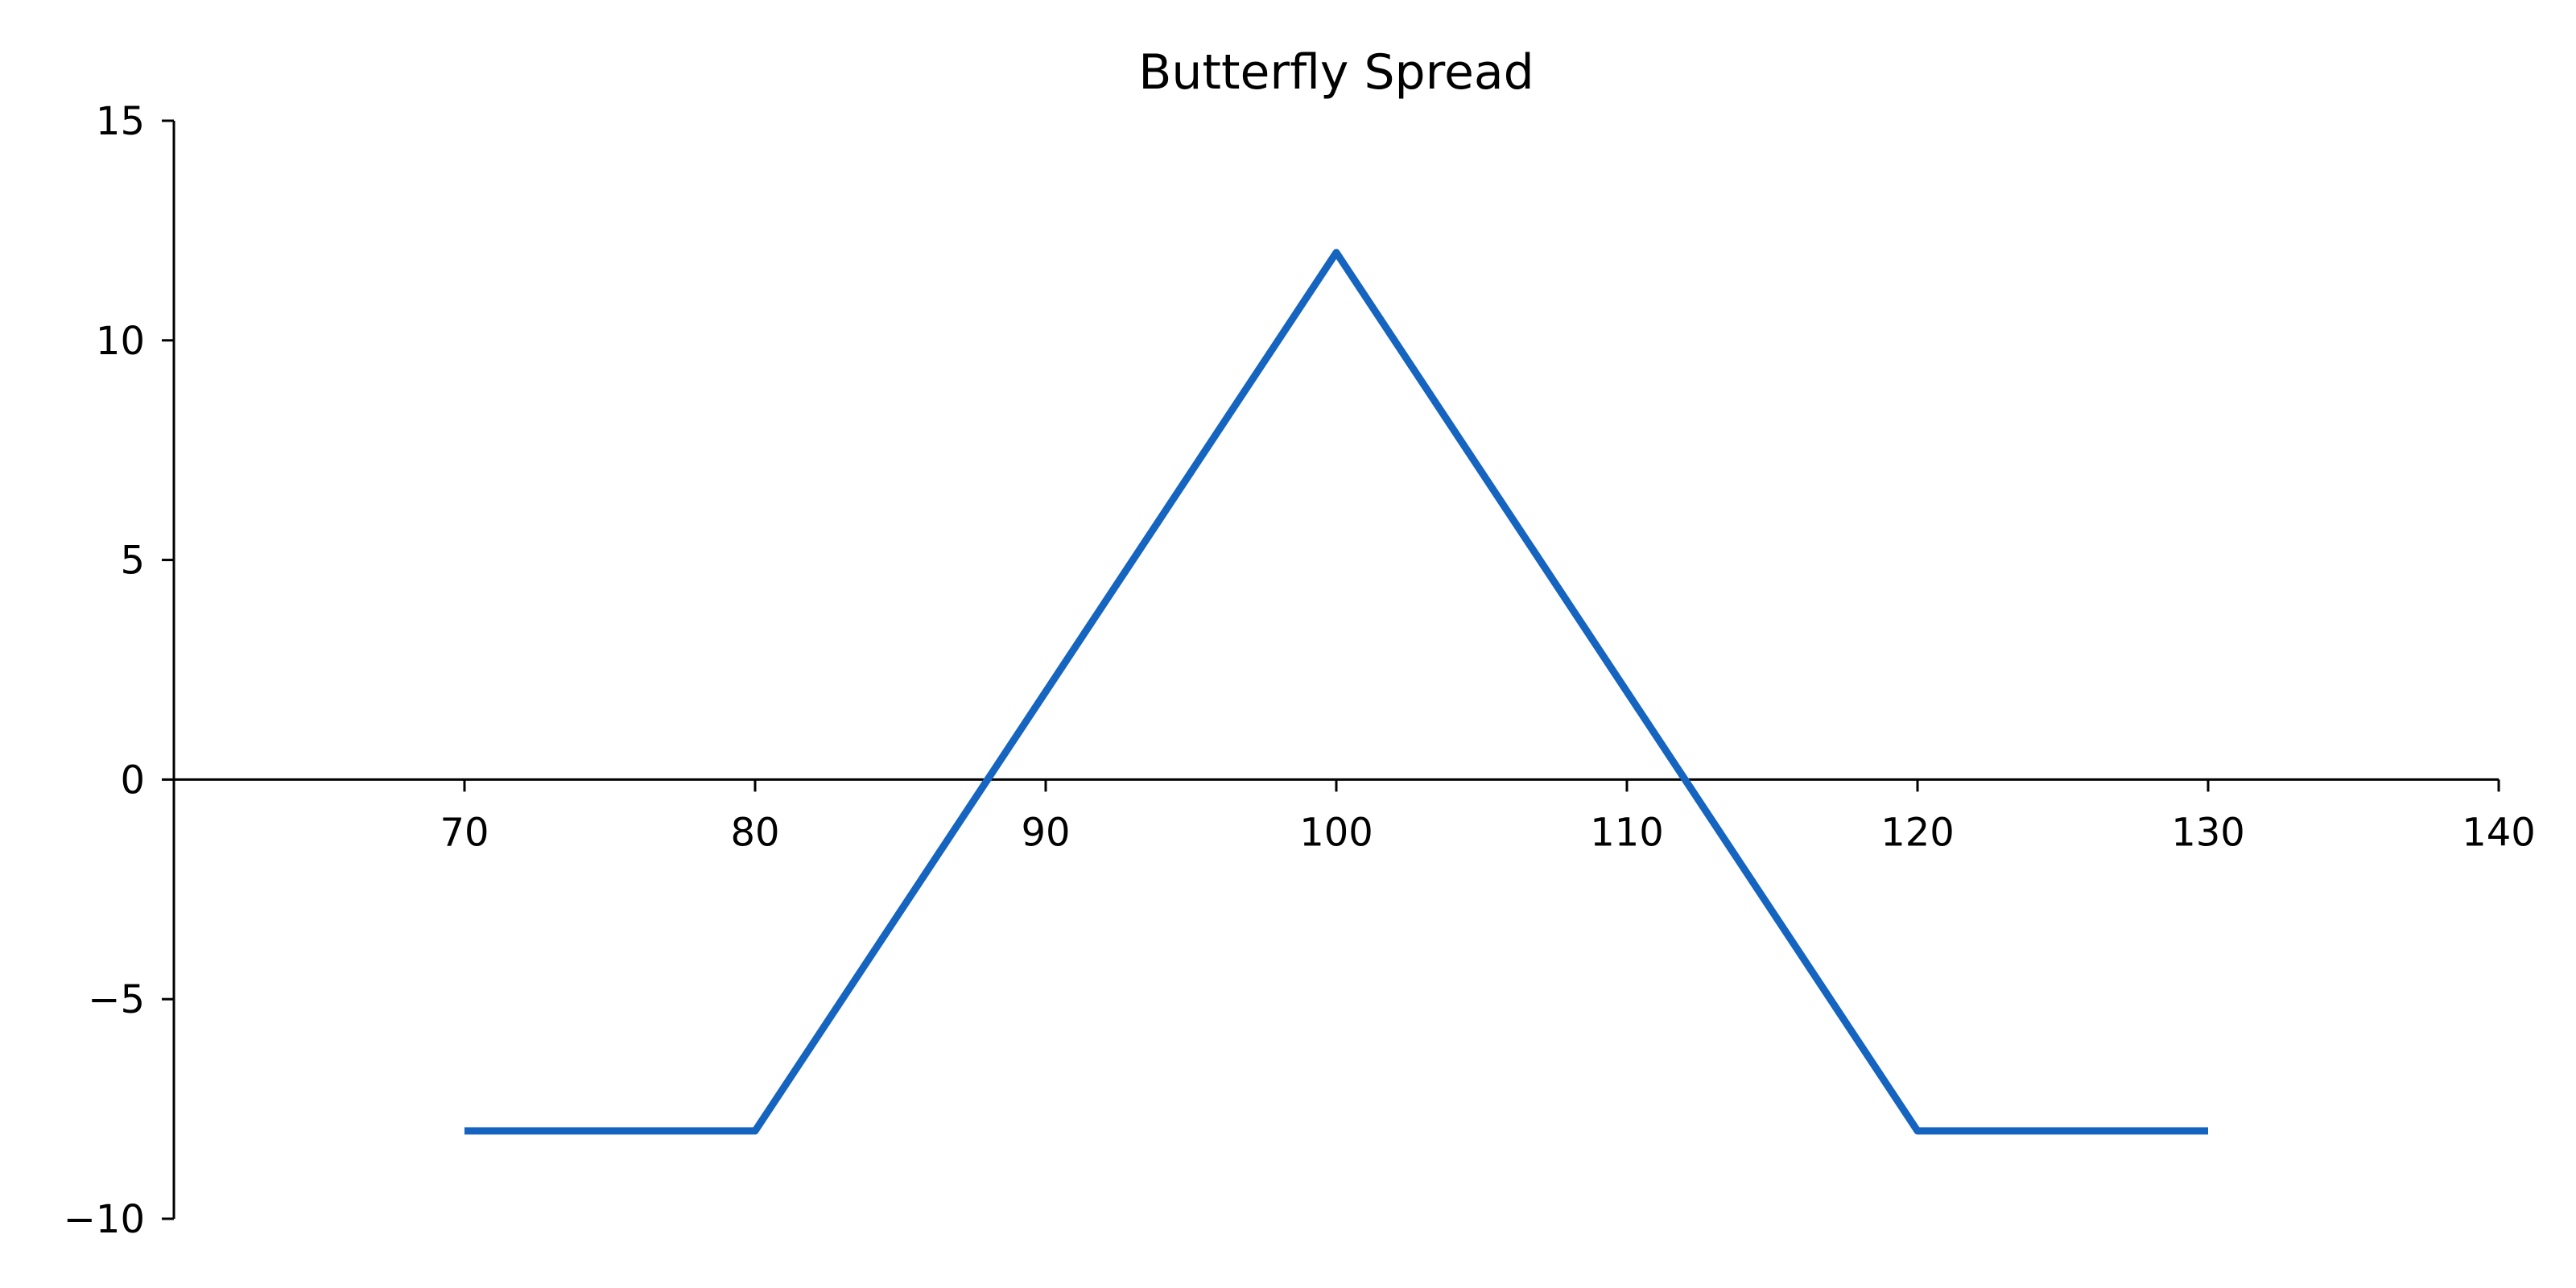  Describe the element at coordinates (464, 832) in the screenshot. I see `x-tick-label: 70` at that location.